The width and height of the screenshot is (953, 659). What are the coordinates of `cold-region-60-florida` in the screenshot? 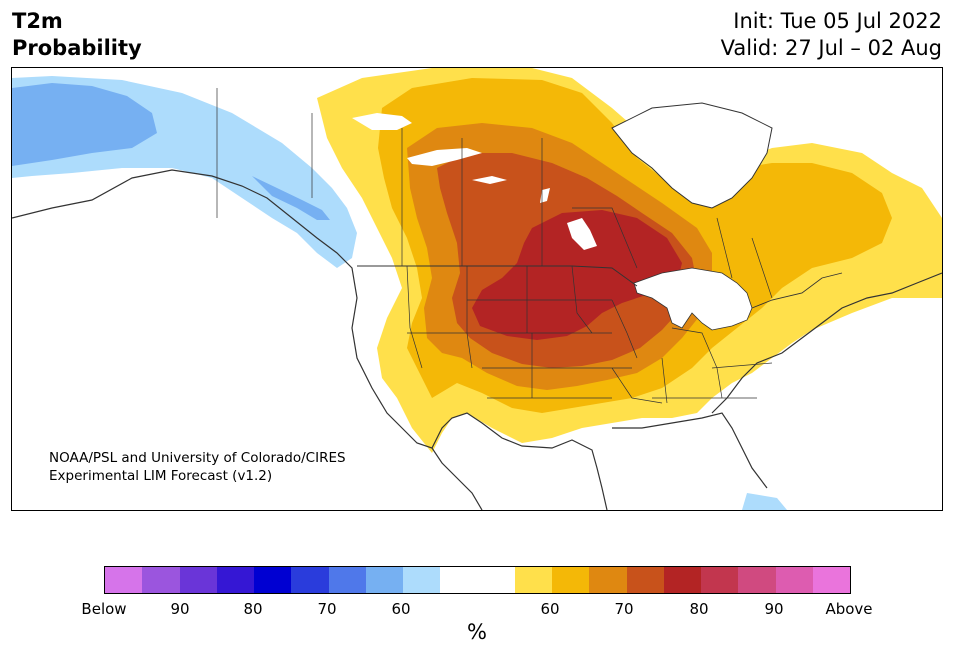 It's located at (764, 501).